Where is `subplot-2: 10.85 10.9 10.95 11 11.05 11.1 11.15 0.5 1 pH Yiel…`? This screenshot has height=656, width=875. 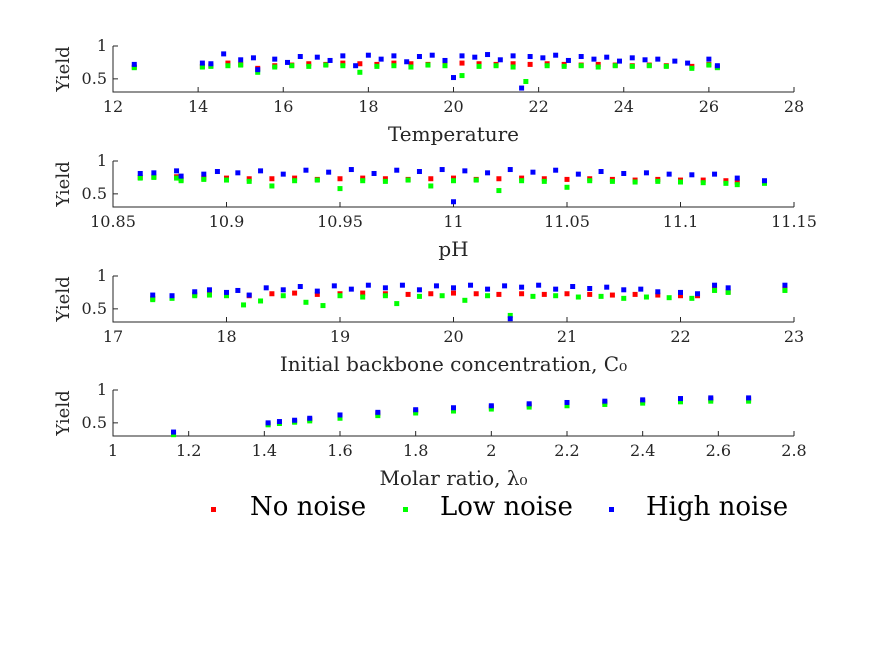
subplot-2: 10.85 10.9 10.95 11 11.05 11.1 11.15 0.5 1 pH Yiel… is located at coordinates (435, 206).